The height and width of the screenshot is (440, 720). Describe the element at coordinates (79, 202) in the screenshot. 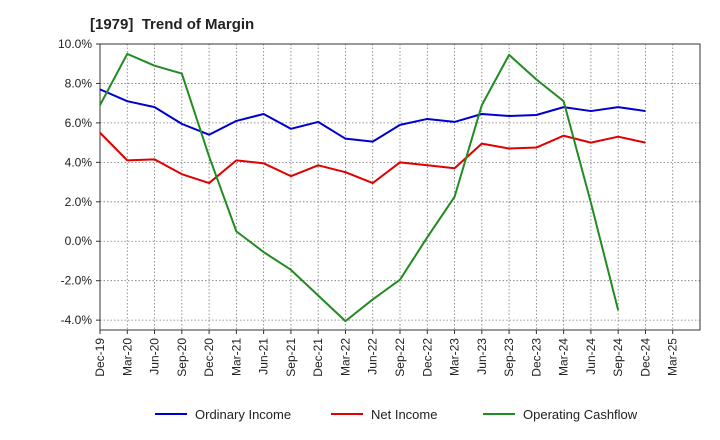

I see `y-tick-label: 2.0%` at that location.